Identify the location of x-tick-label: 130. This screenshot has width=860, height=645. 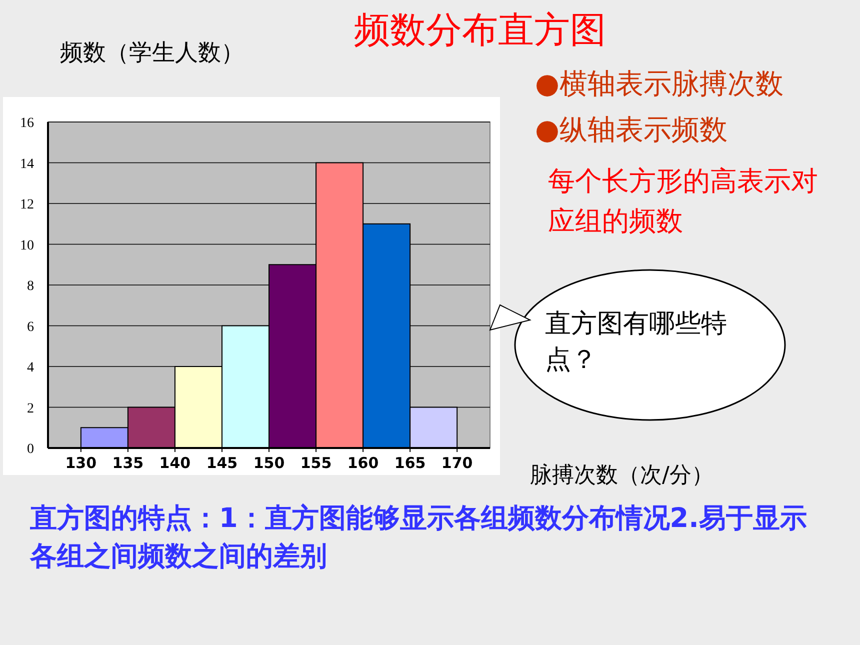
(81, 463).